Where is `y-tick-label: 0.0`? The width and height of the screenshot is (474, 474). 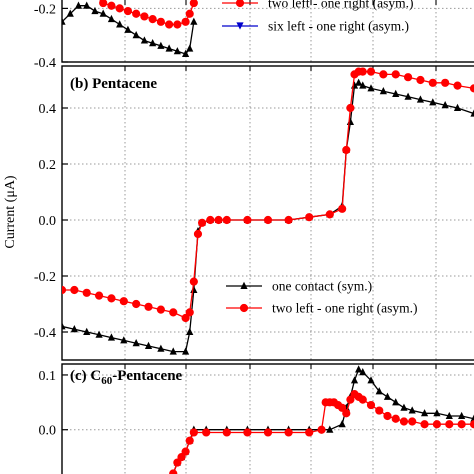 y-tick-label: 0.0 is located at coordinates (48, 221).